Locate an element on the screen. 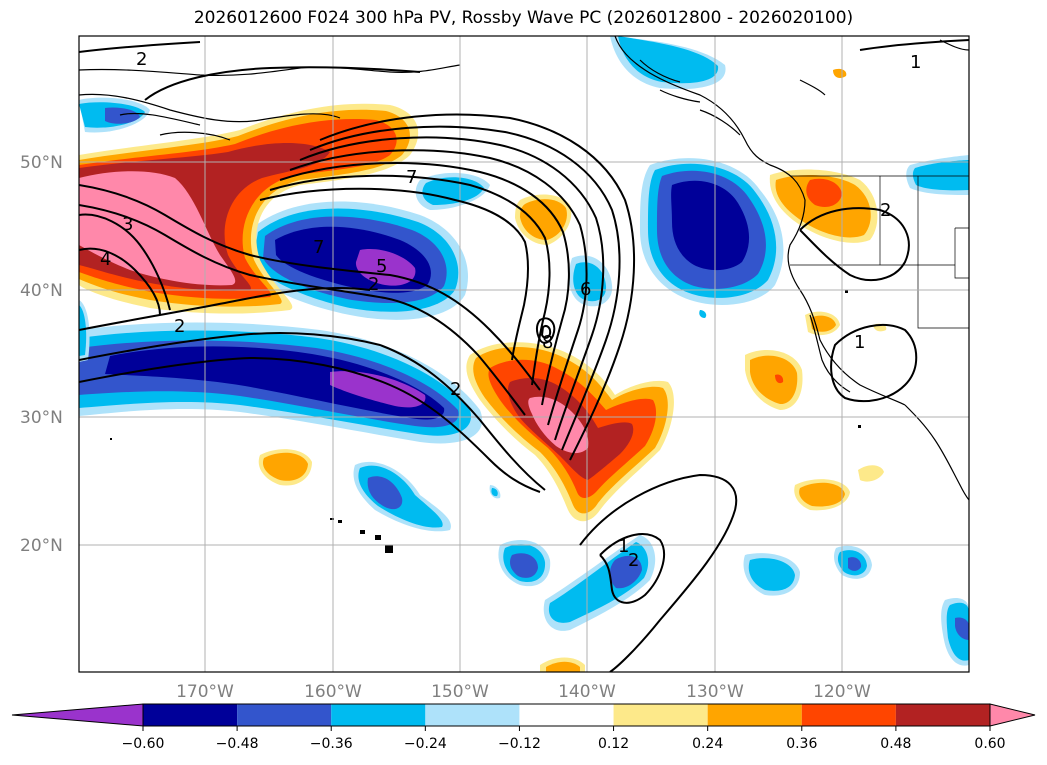 The image size is (1047, 765). lon-label: 170°W is located at coordinates (205, 692).